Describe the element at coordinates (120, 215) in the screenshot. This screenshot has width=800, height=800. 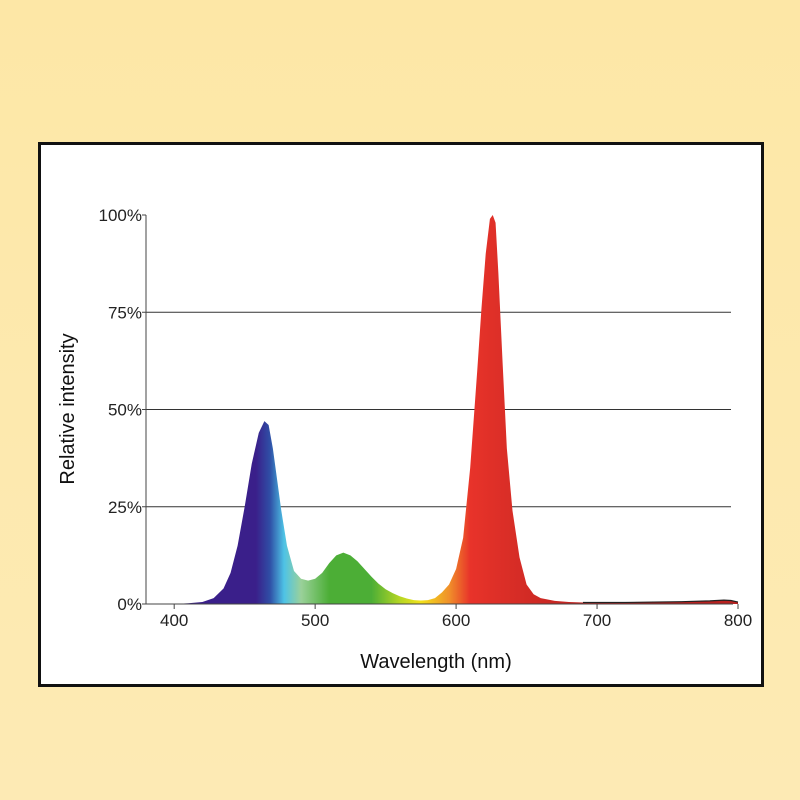
I see `y-tick-label: 100%` at that location.